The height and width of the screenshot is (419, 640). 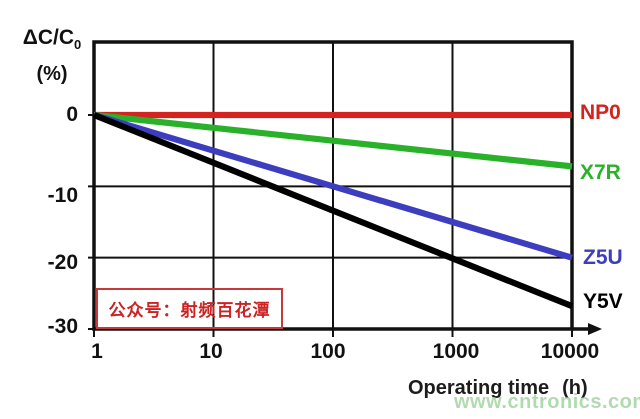 I want to click on y-tick-0: 0, so click(x=72, y=114).